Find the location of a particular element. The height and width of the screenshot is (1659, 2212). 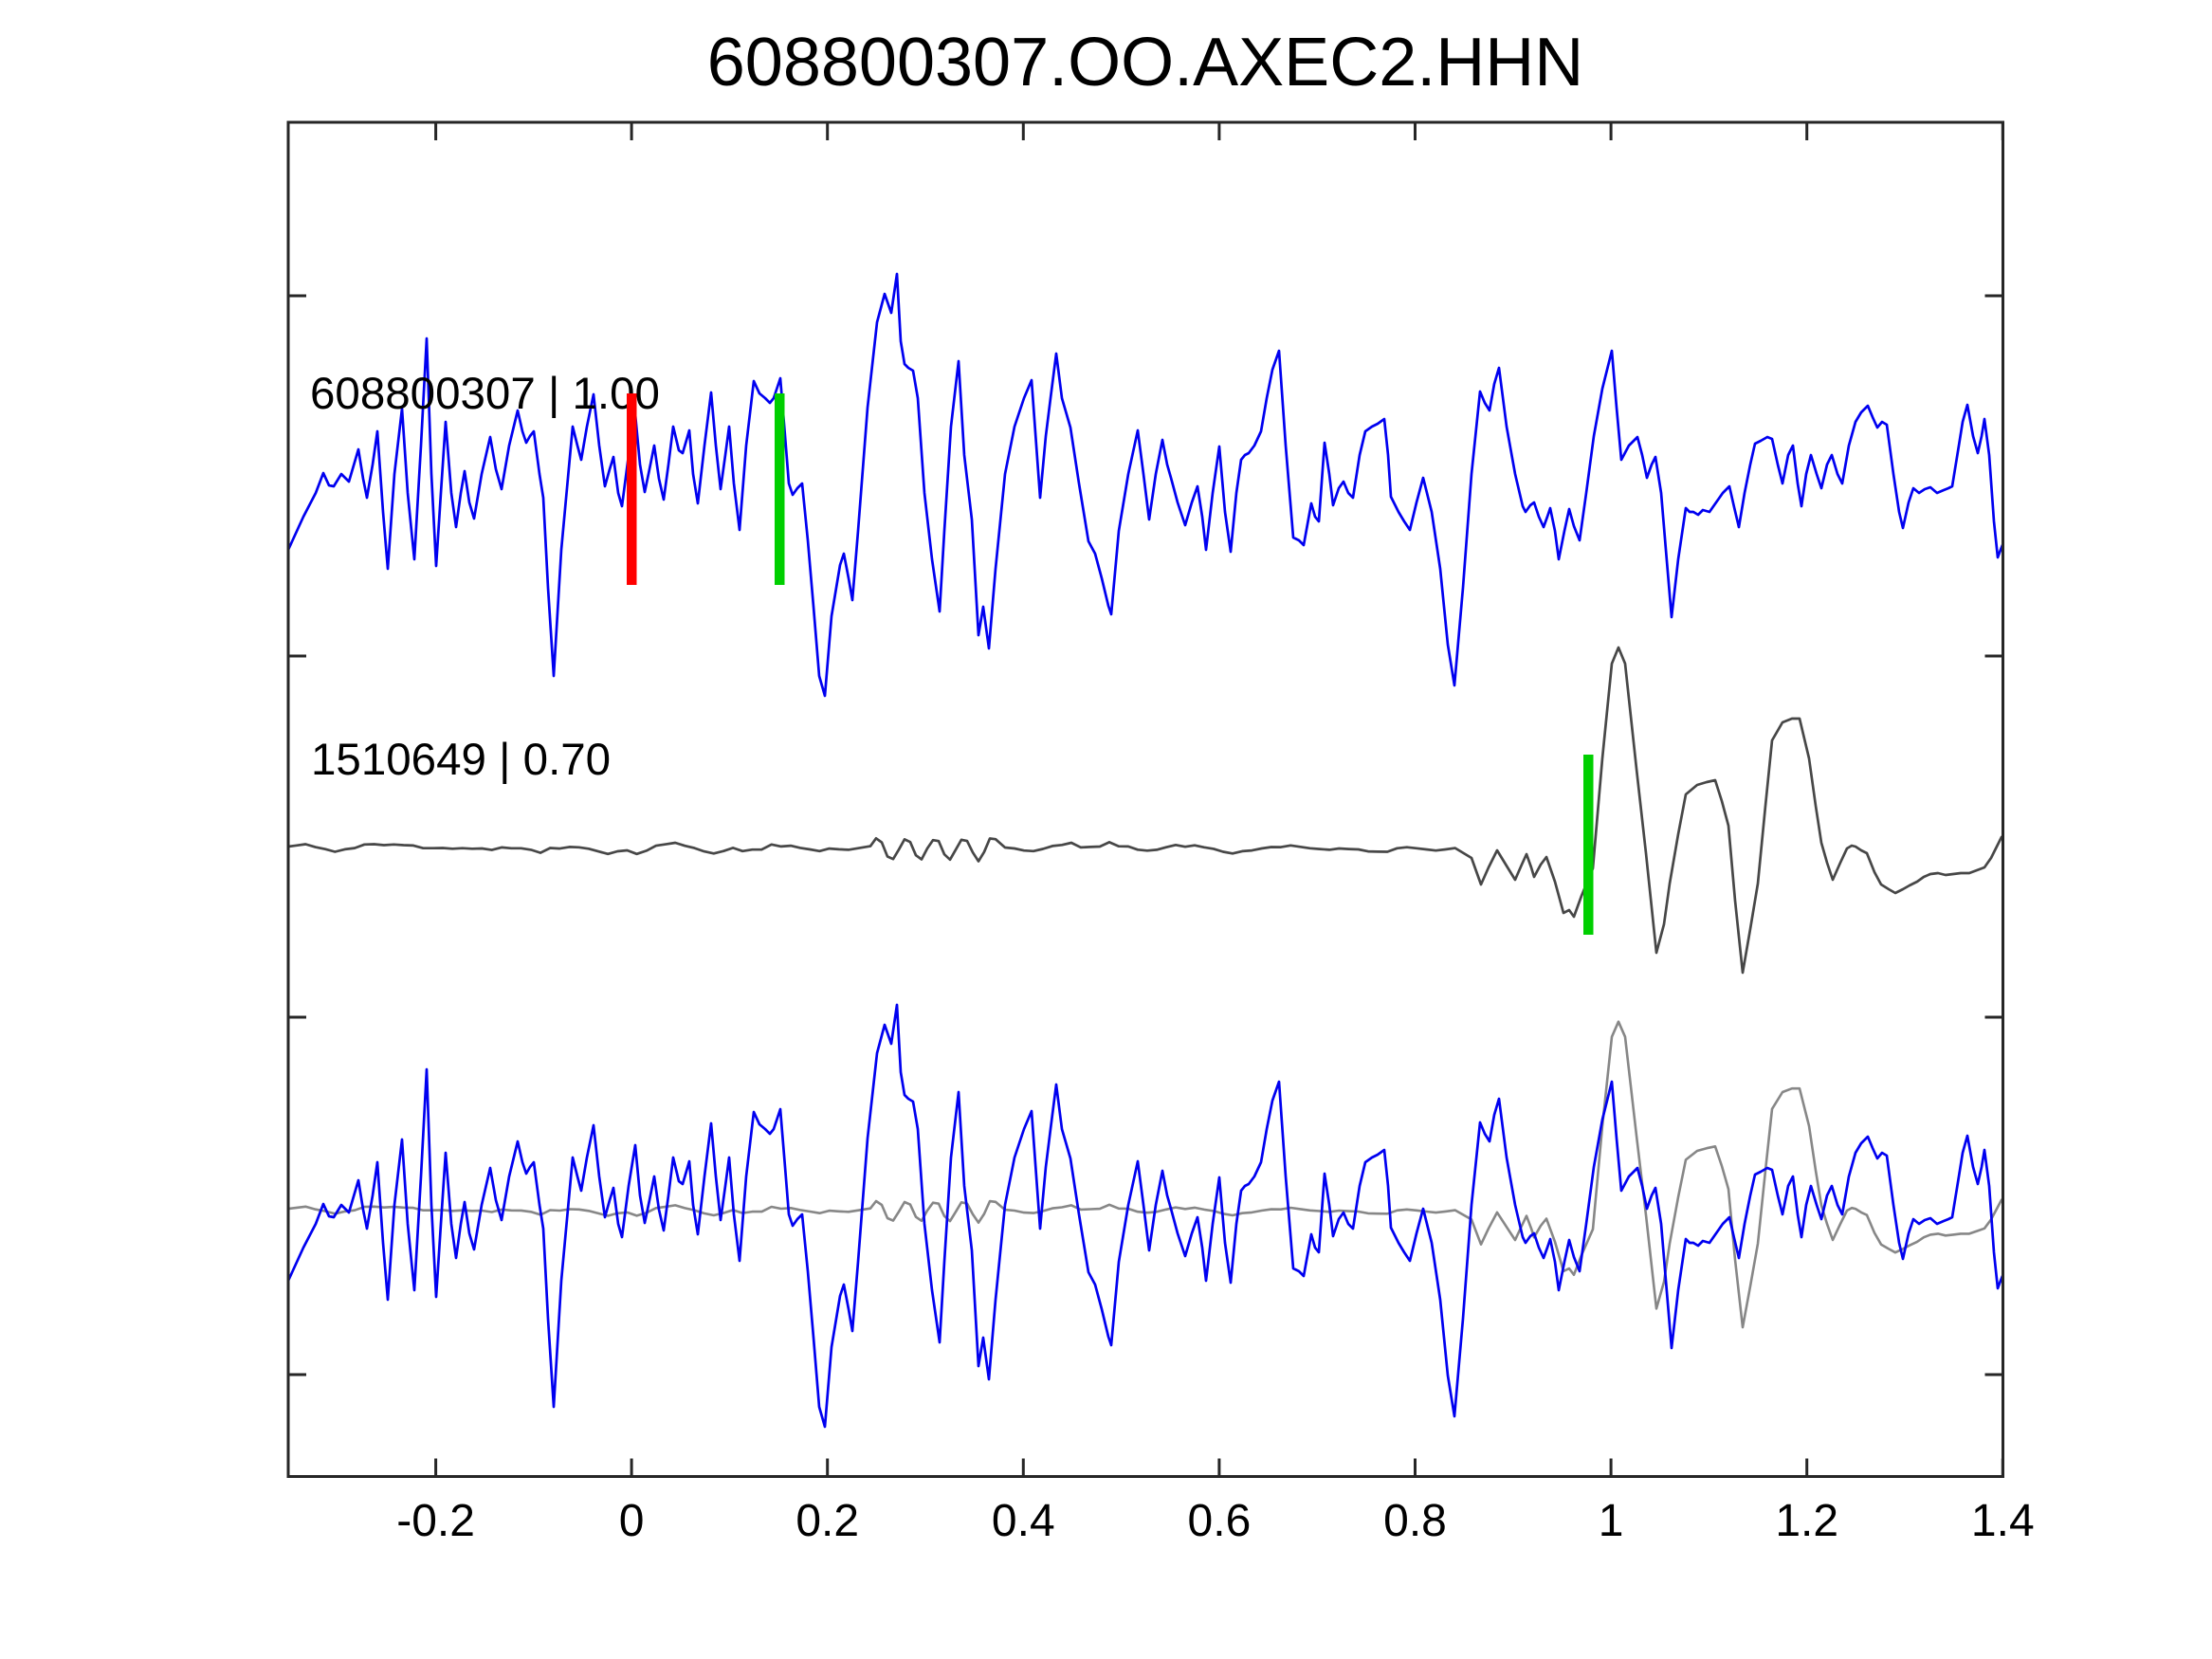

svg-text: 0.2 is located at coordinates (827, 1521).